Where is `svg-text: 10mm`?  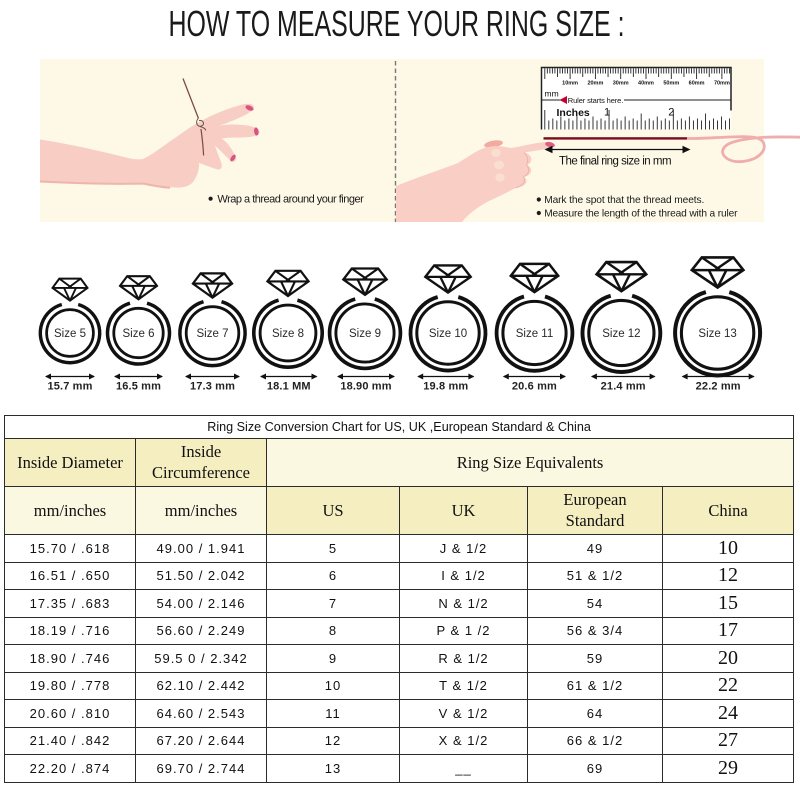
svg-text: 10mm is located at coordinates (570, 84).